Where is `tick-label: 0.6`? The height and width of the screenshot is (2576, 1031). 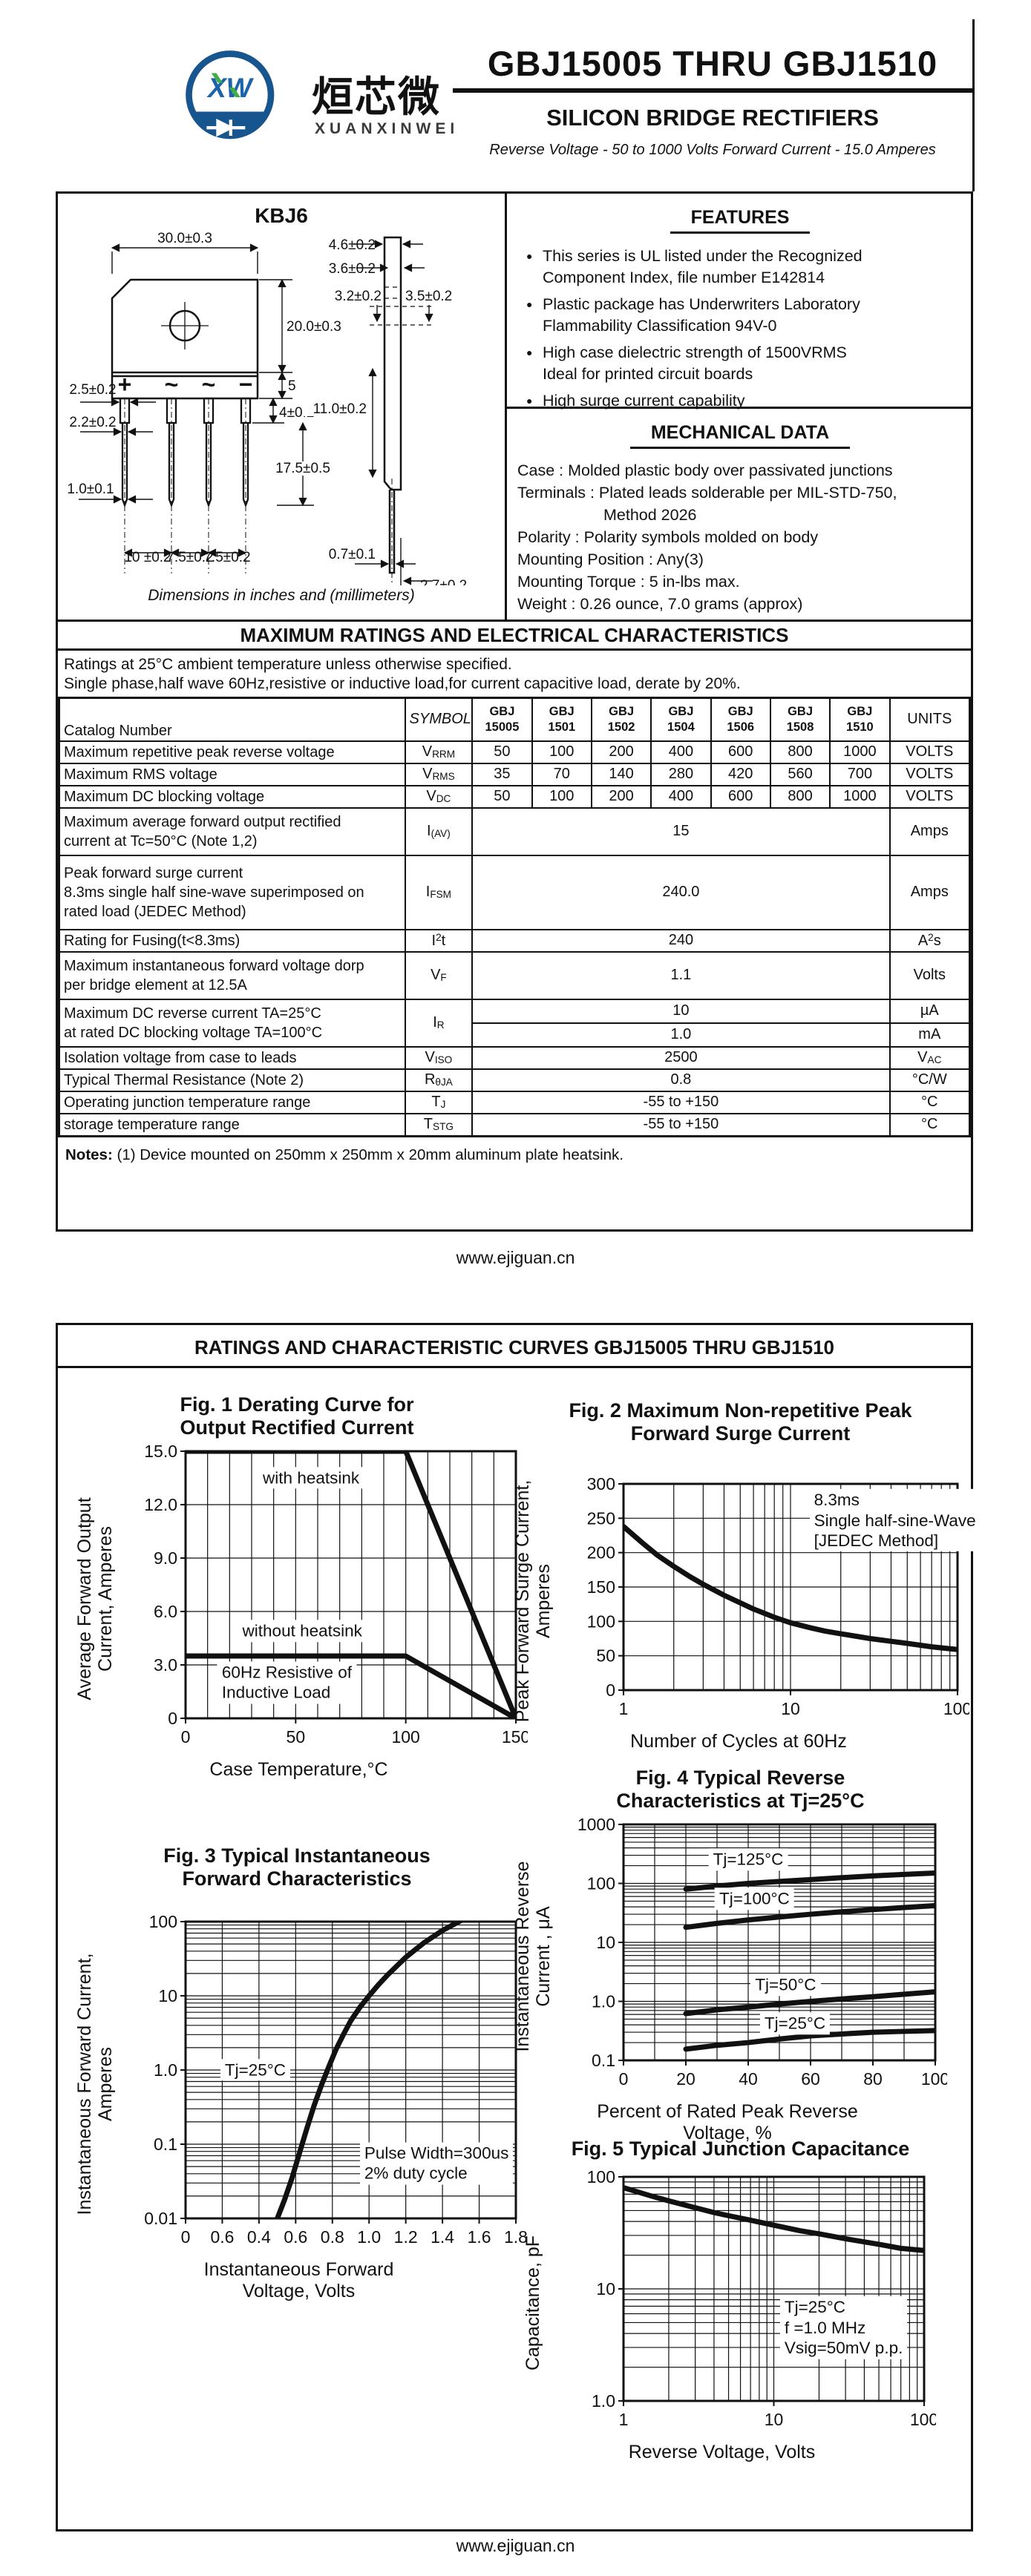
tick-label: 0.6 is located at coordinates (222, 2237).